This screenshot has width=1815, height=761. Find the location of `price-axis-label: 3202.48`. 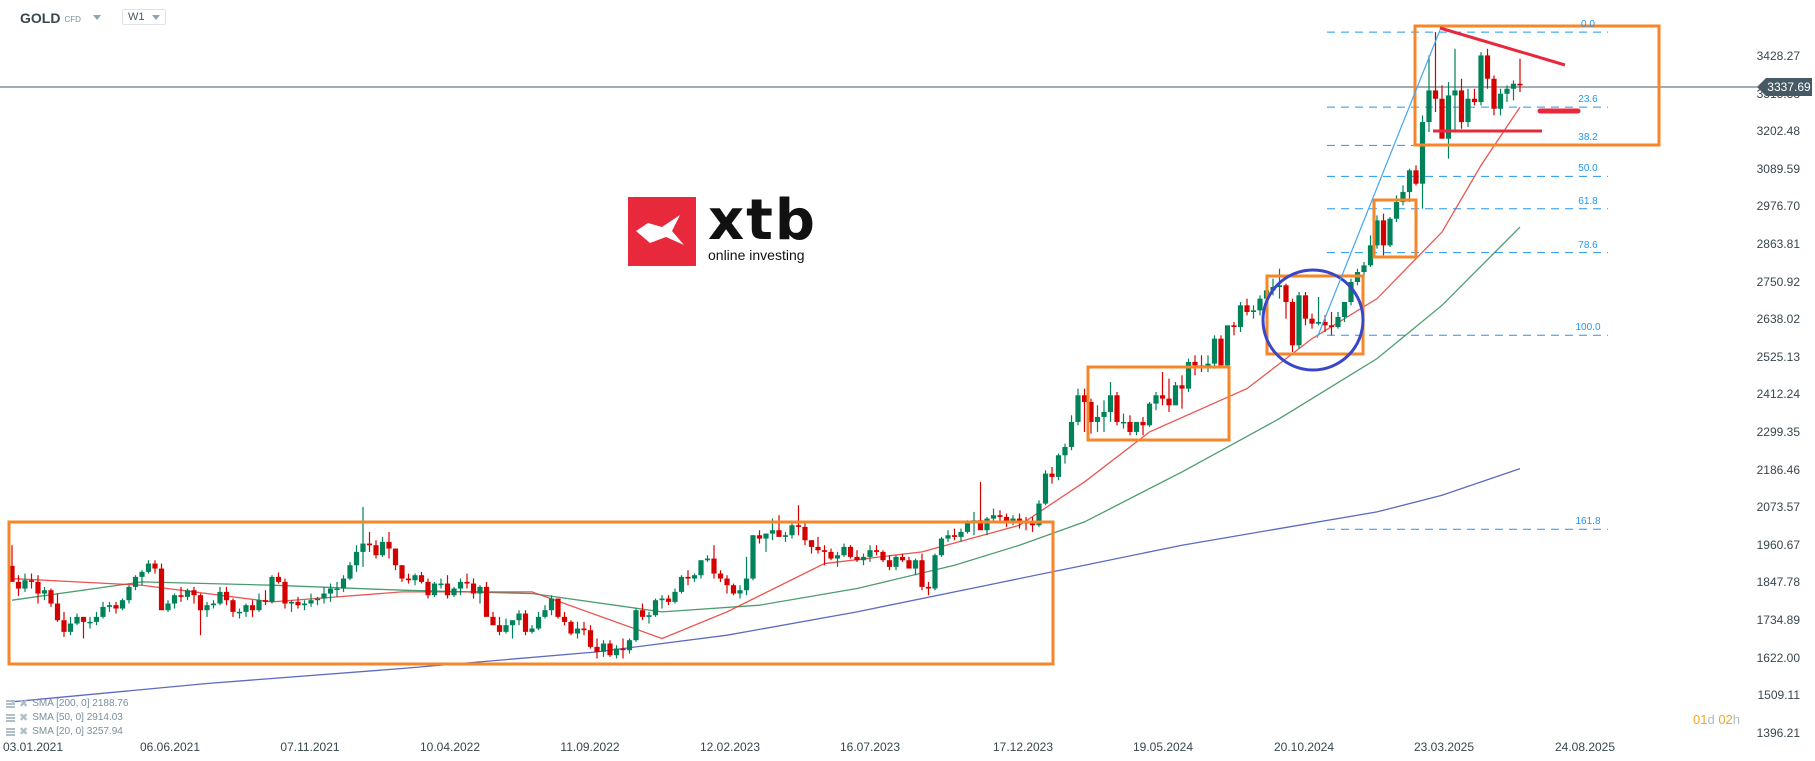

price-axis-label: 3202.48 is located at coordinates (1778, 131).